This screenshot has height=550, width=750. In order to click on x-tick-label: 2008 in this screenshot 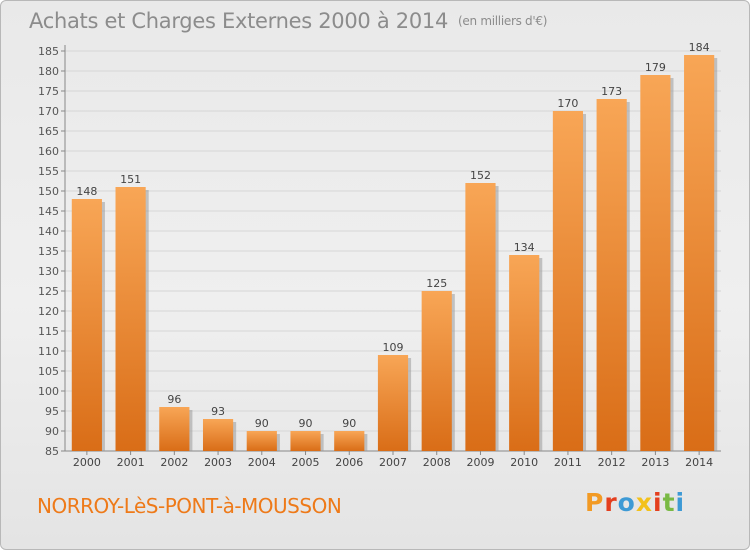, I will do `click(437, 462)`.